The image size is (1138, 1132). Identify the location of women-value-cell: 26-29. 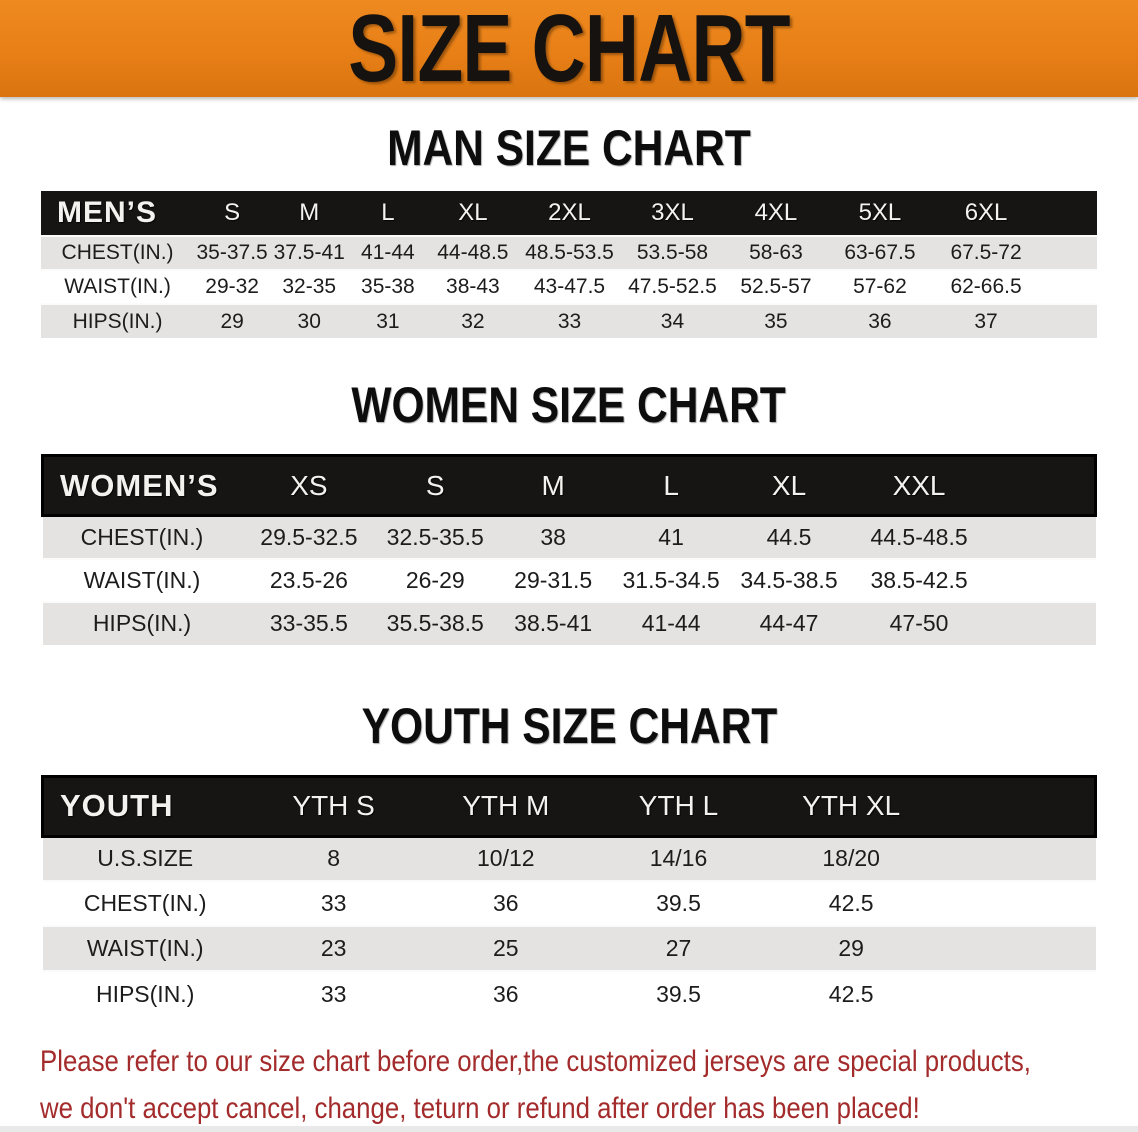
(435, 579).